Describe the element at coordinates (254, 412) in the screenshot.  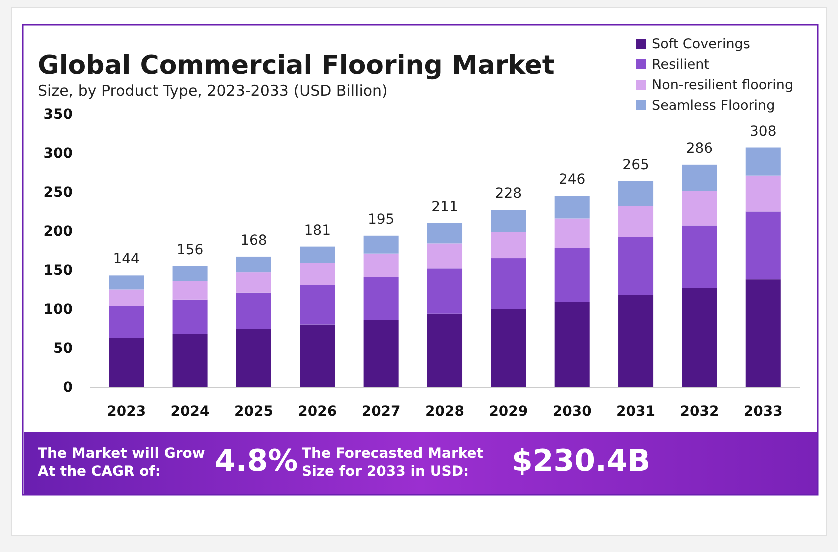
I see `x-tick-label: 2025` at that location.